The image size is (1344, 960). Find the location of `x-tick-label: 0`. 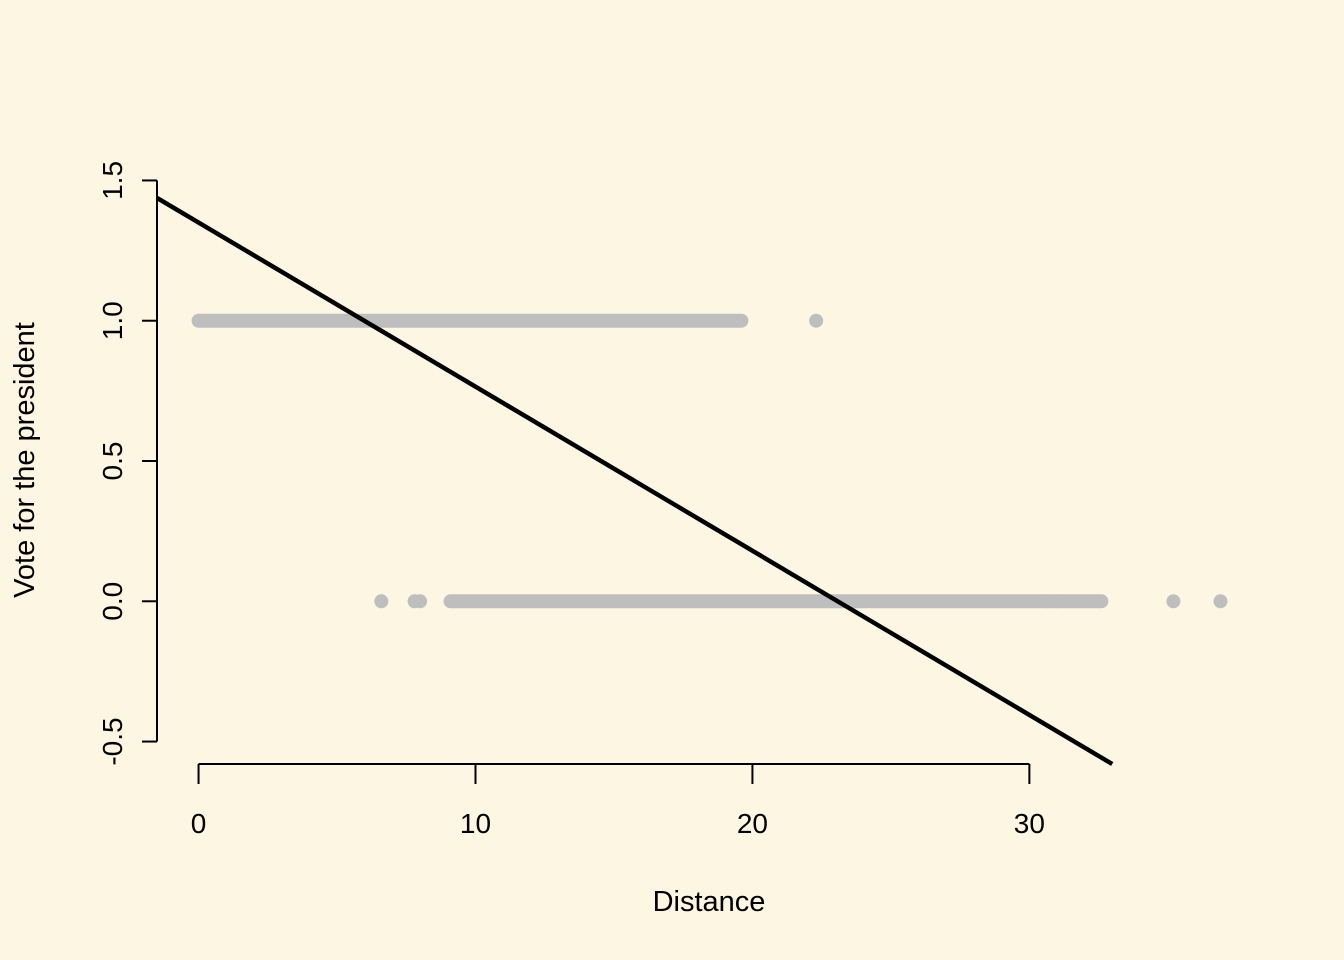

x-tick-label: 0 is located at coordinates (199, 823).